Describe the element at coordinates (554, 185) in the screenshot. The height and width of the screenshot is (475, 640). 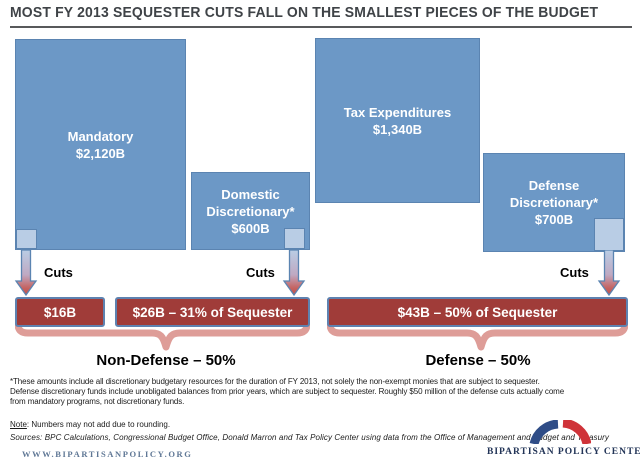
I see `box-label: Defense` at that location.